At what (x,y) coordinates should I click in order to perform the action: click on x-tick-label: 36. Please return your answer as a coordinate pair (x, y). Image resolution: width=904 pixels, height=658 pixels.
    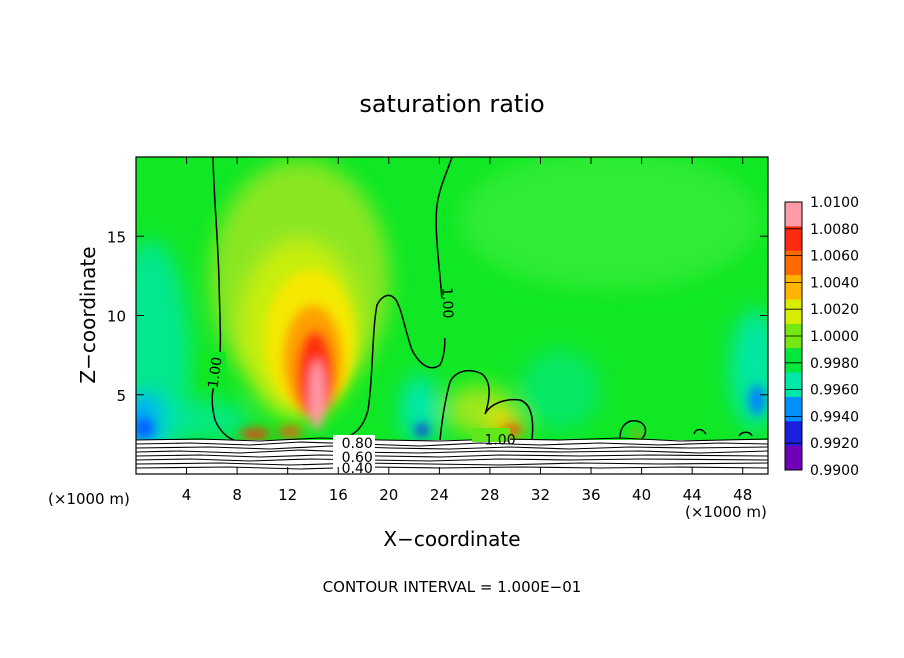
    Looking at the image, I should click on (590, 495).